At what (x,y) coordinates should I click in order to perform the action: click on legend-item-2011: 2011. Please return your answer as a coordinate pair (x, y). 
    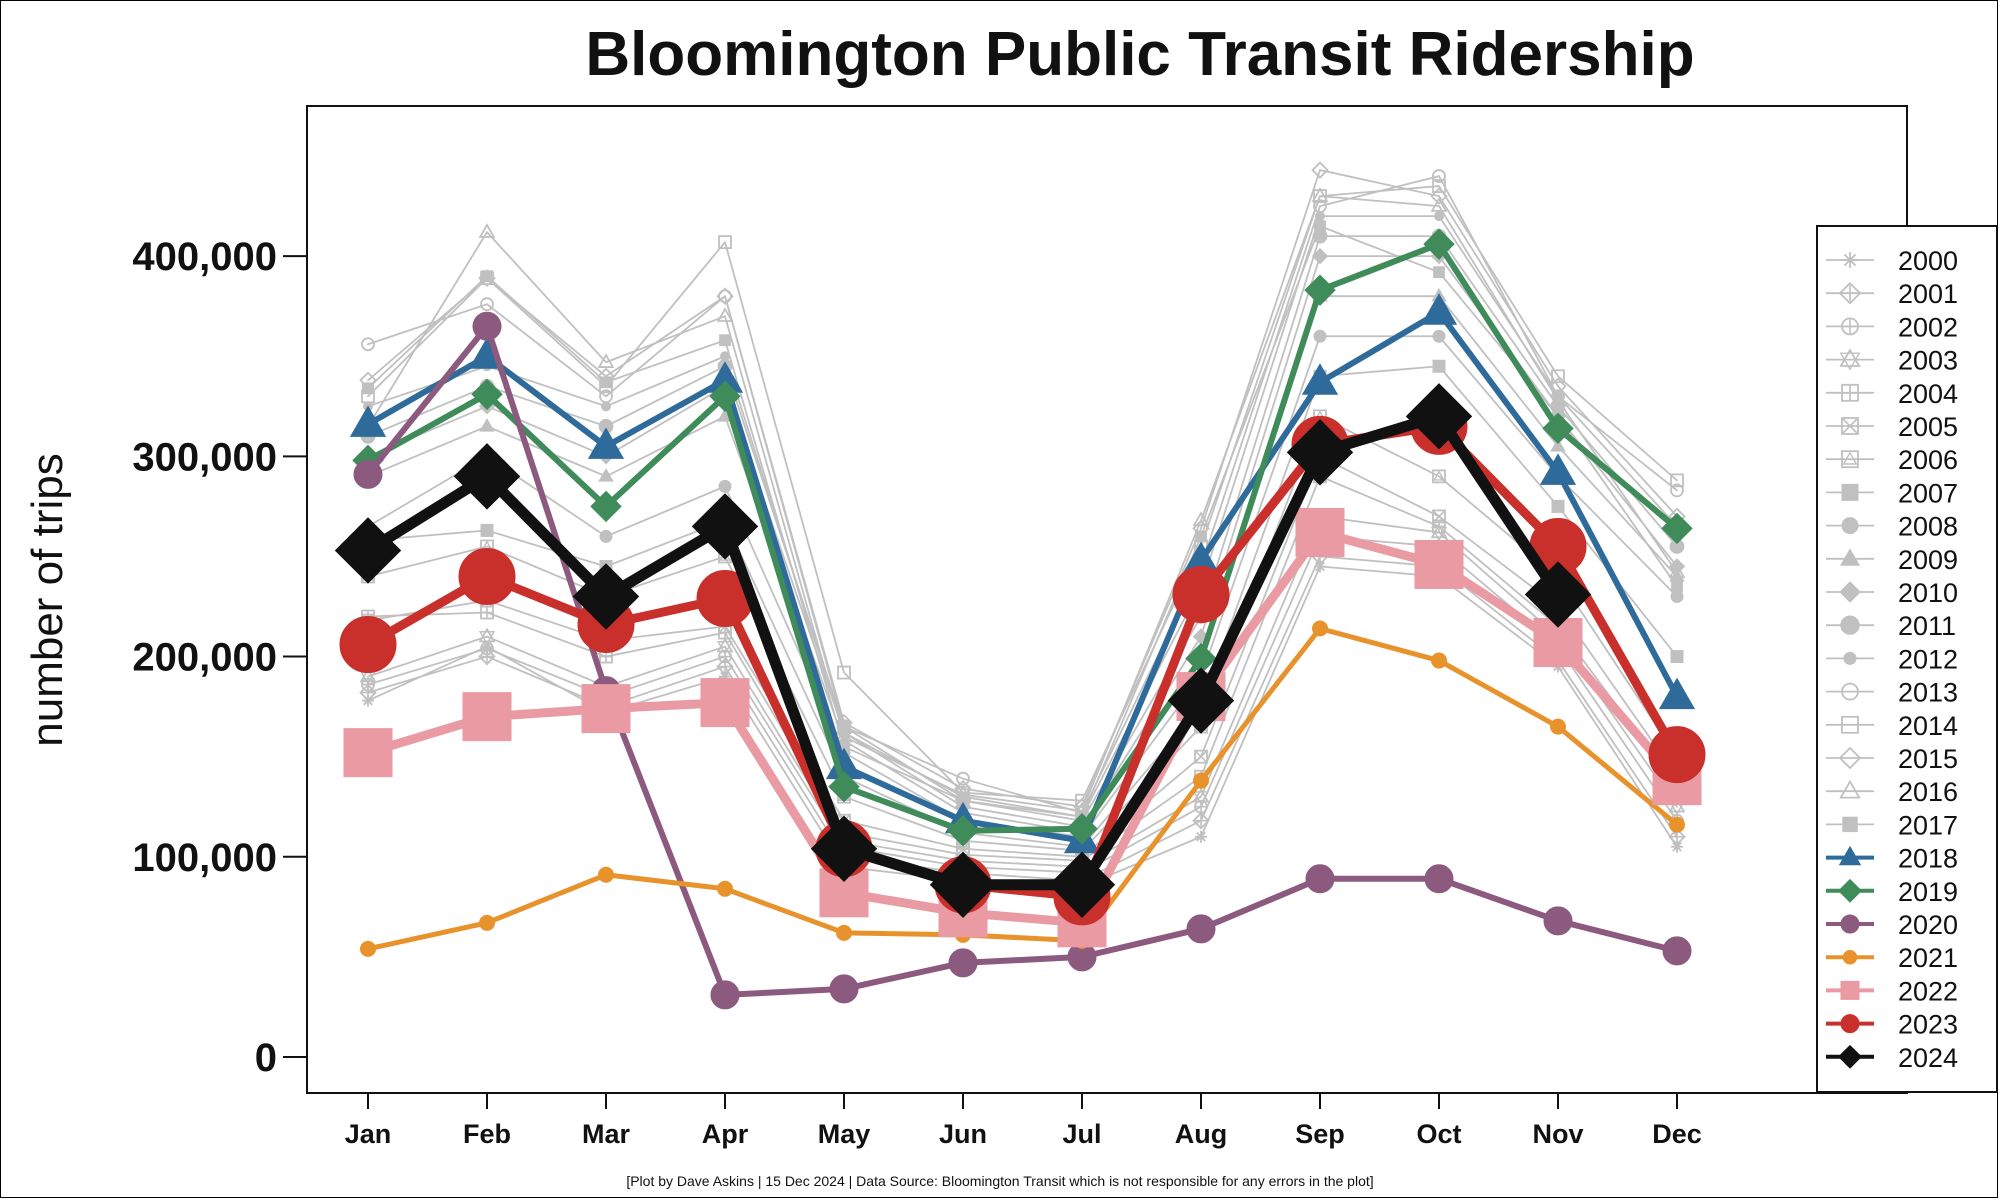
    Looking at the image, I should click on (1891, 626).